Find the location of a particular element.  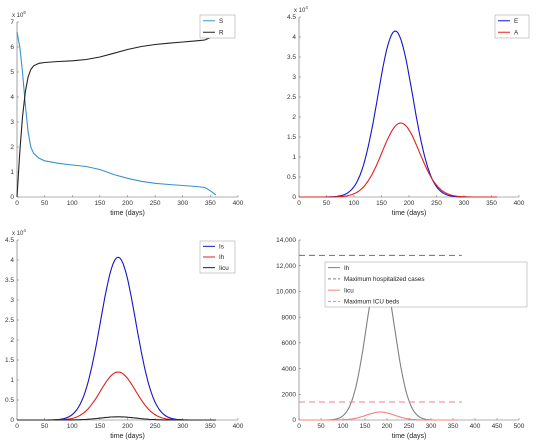

y-tick-label: 8000 is located at coordinates (289, 317).